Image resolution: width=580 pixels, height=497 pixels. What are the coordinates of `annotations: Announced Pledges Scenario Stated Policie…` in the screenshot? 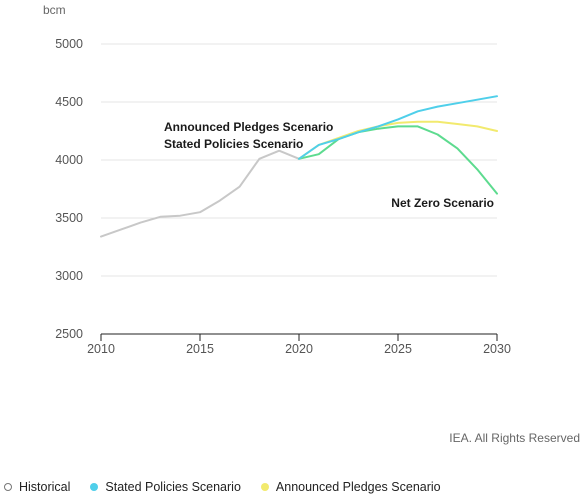 It's located at (329, 165).